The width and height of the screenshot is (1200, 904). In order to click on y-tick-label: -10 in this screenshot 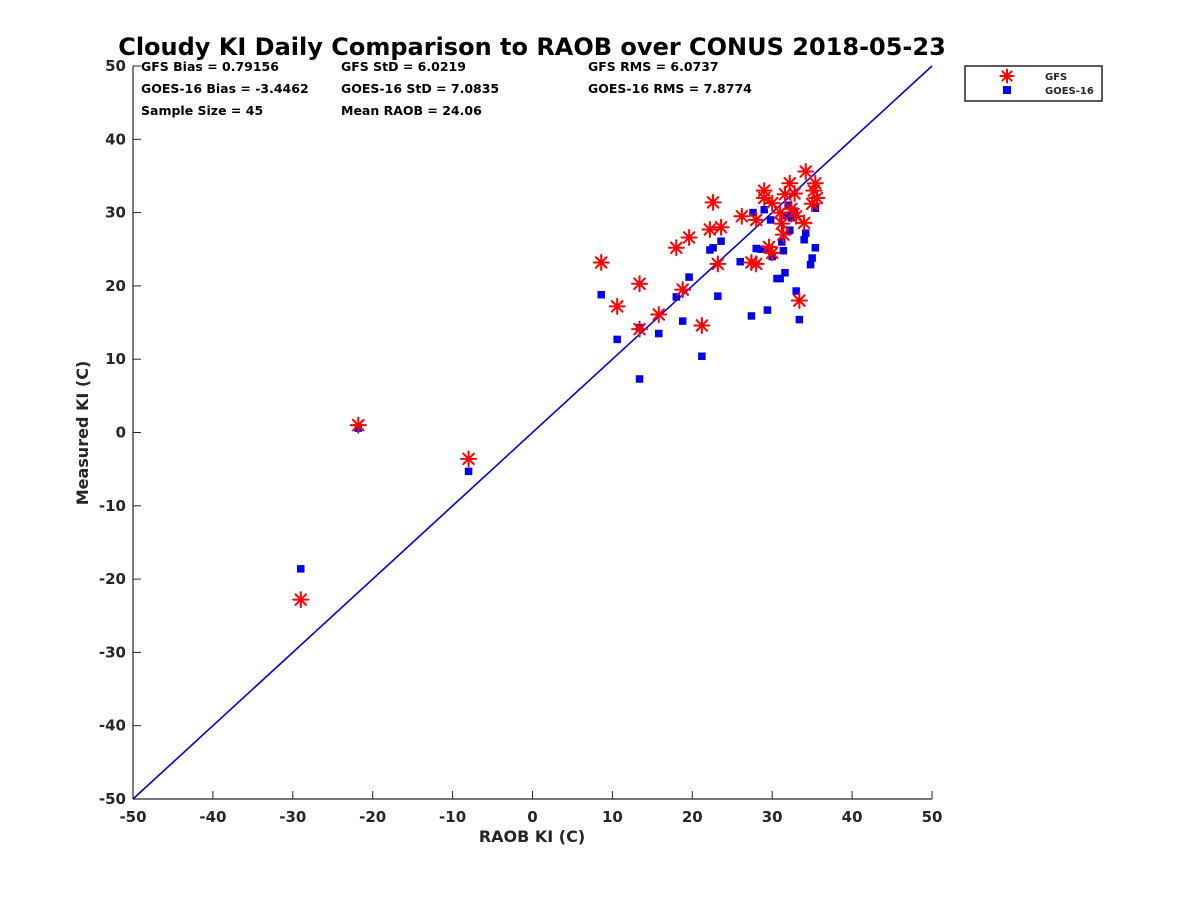, I will do `click(112, 506)`.